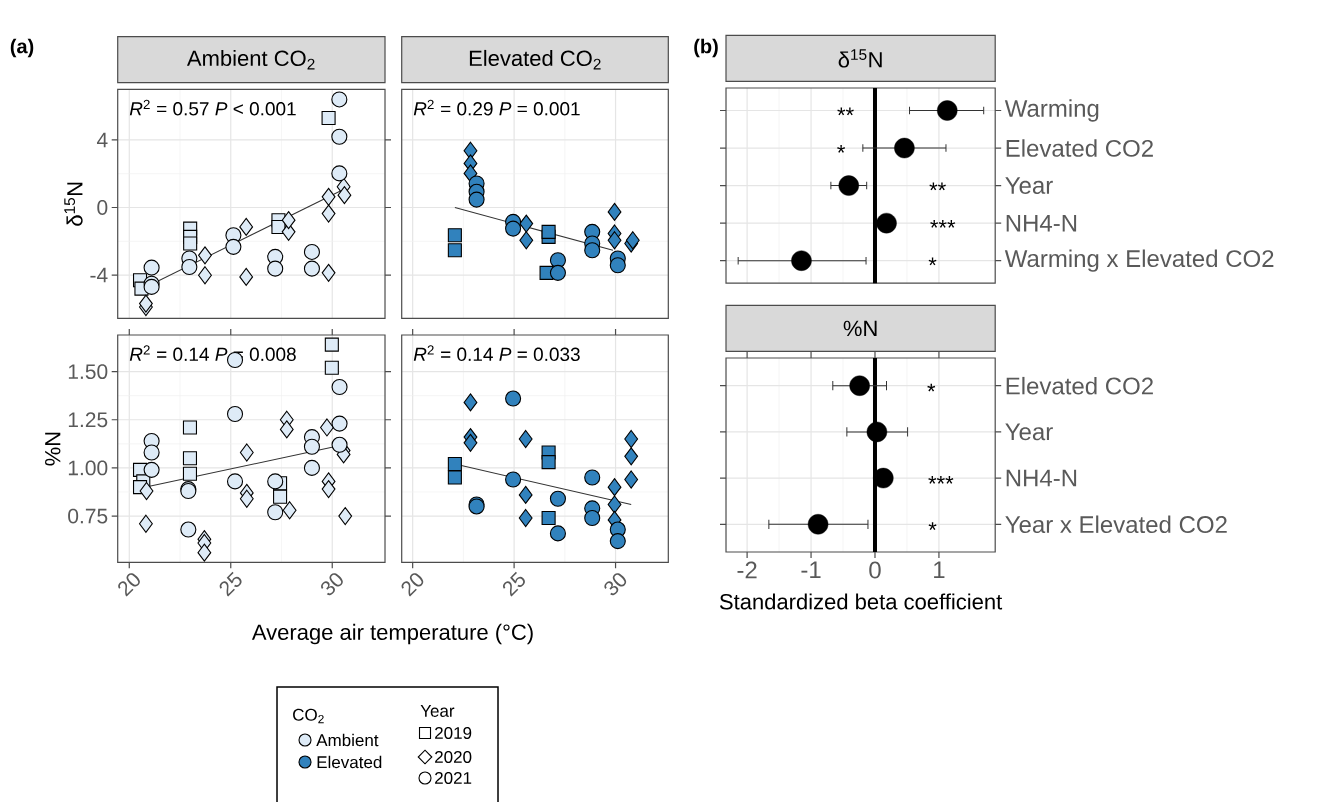 The image size is (1331, 802). What do you see at coordinates (861, 601) in the screenshot?
I see `x-axis-title: Standardized beta coefficient` at bounding box center [861, 601].